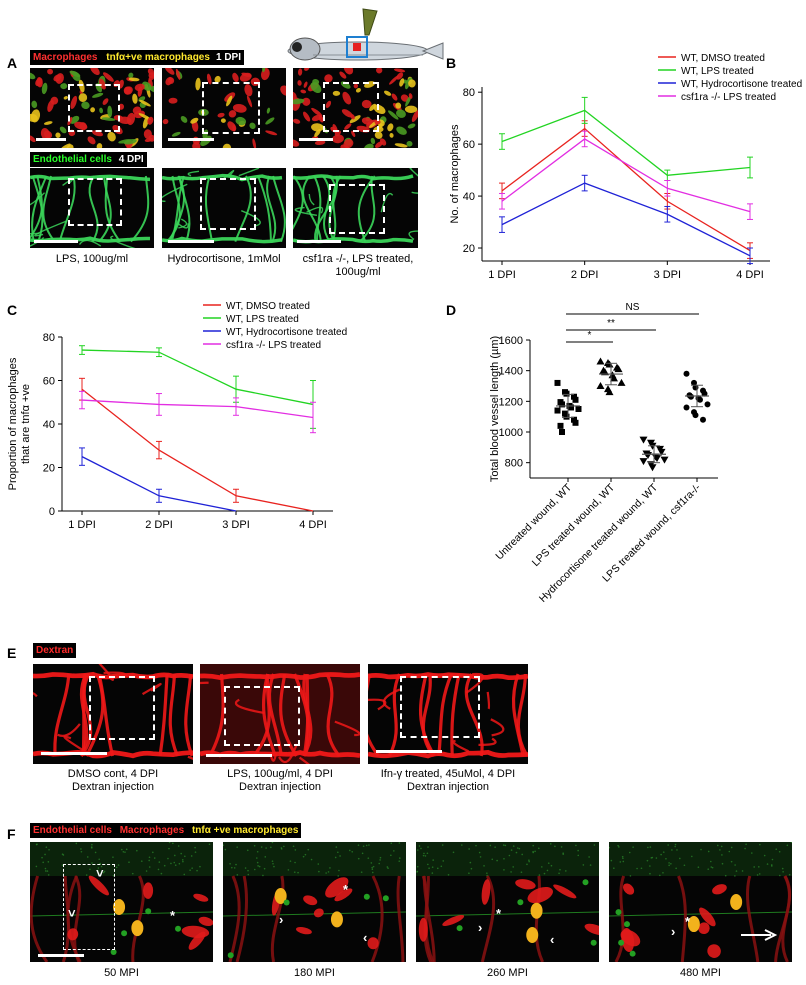 This screenshot has height=985, width=806. I want to click on panel-f-caption-3: 260 MPI, so click(507, 973).